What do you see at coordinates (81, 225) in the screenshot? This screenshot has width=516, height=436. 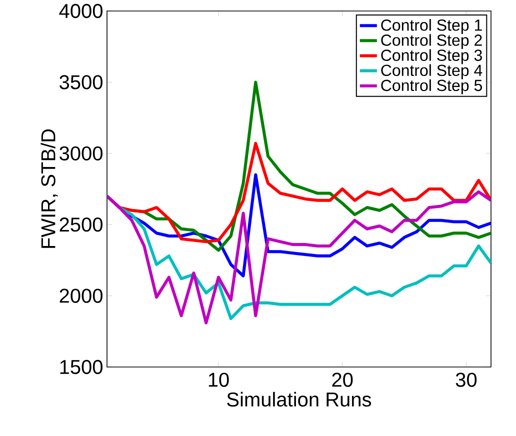 I see `y-tick-label: 2500` at bounding box center [81, 225].